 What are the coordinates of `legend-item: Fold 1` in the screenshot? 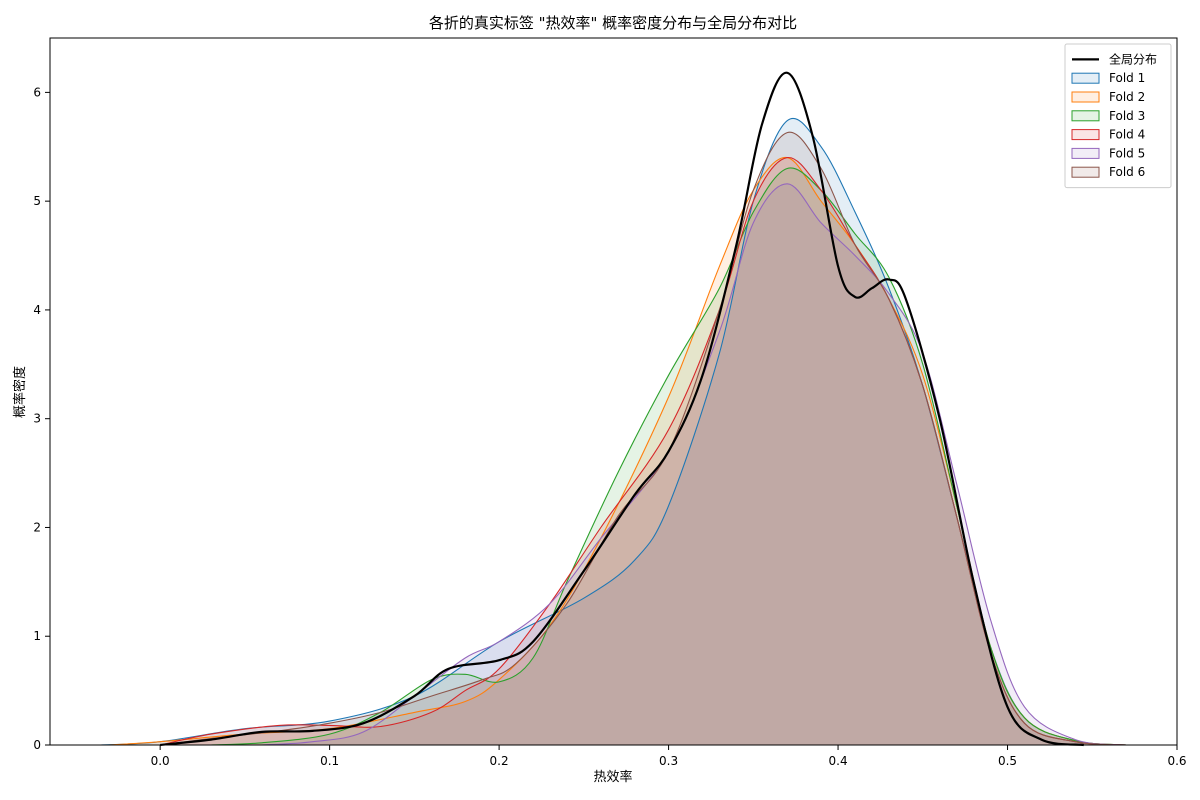 It's located at (1108, 78).